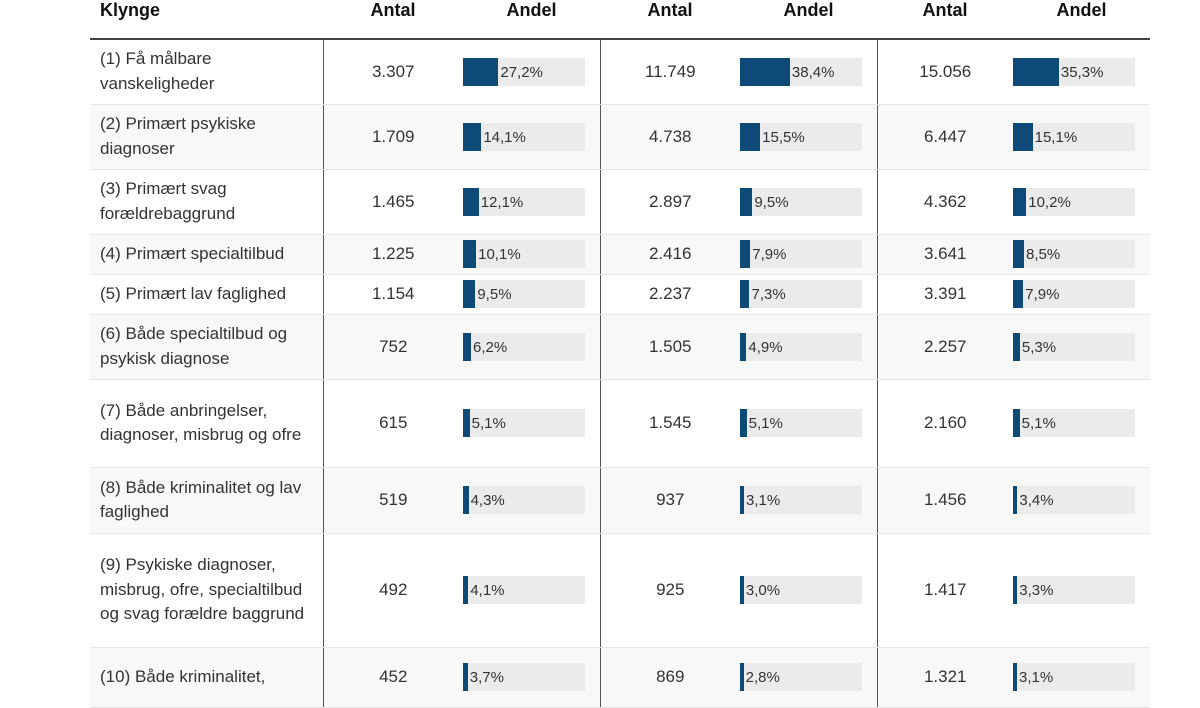 This screenshot has height=708, width=1200. Describe the element at coordinates (1036, 500) in the screenshot. I see `andel-label: 3,4%` at that location.